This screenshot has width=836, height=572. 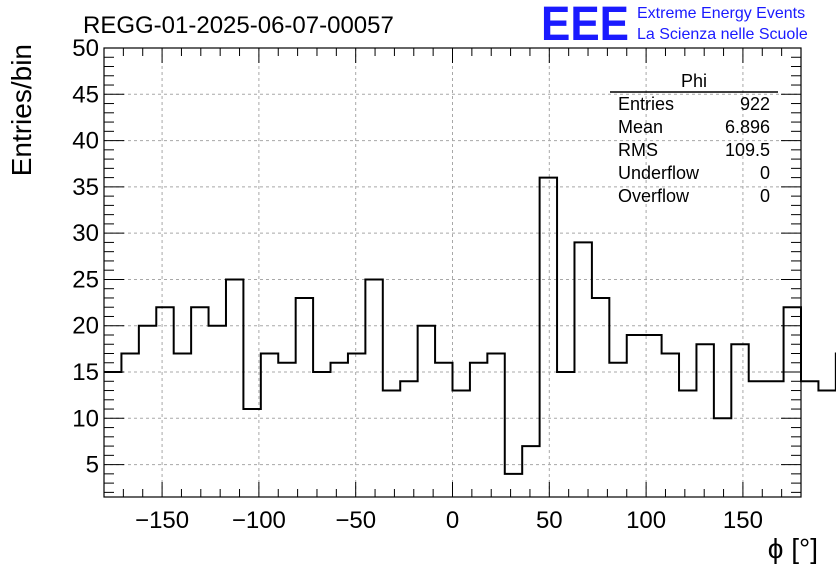 I want to click on x-tick-label: 100, so click(x=646, y=520).